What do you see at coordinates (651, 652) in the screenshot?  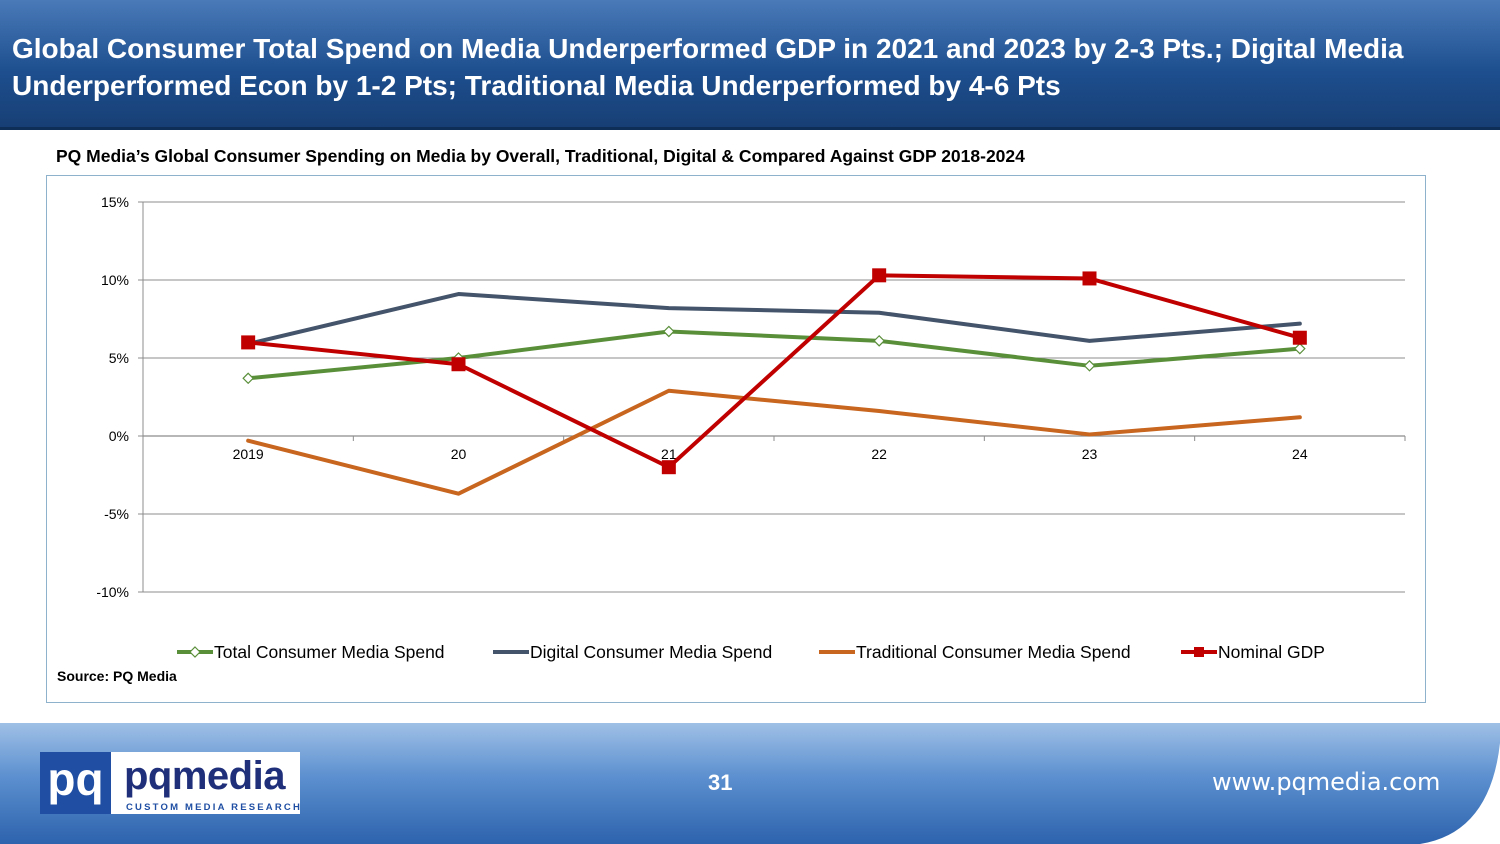 I see `legend-label: Digital Consumer Media Spend` at bounding box center [651, 652].